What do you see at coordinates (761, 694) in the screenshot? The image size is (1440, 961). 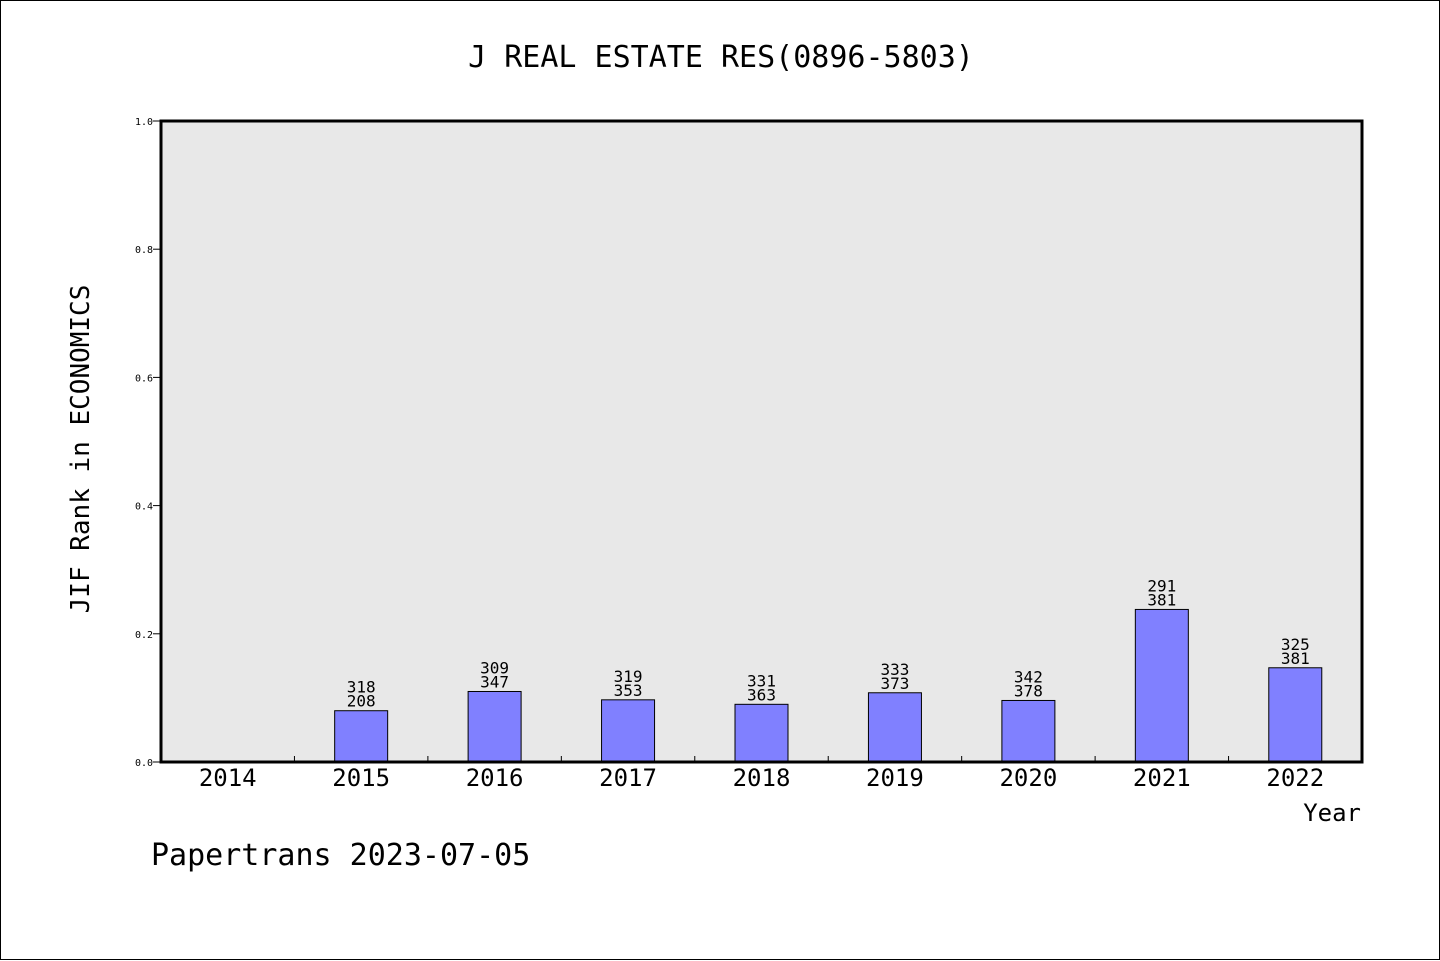 I see `bar-label-total: 363` at bounding box center [761, 694].